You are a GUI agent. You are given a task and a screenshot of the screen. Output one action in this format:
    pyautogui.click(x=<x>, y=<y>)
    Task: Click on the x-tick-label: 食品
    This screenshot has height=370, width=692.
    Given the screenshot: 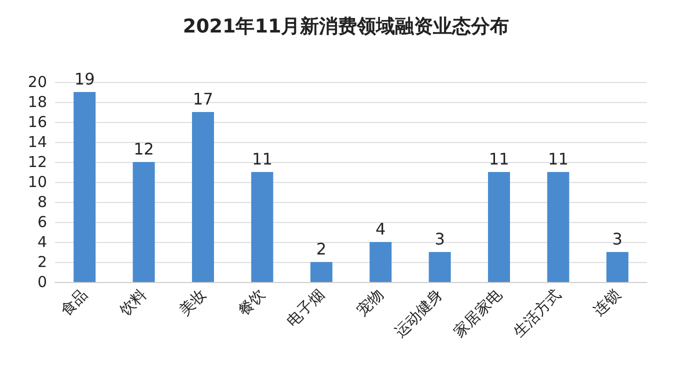 What is the action you would take?
    pyautogui.click(x=74, y=303)
    